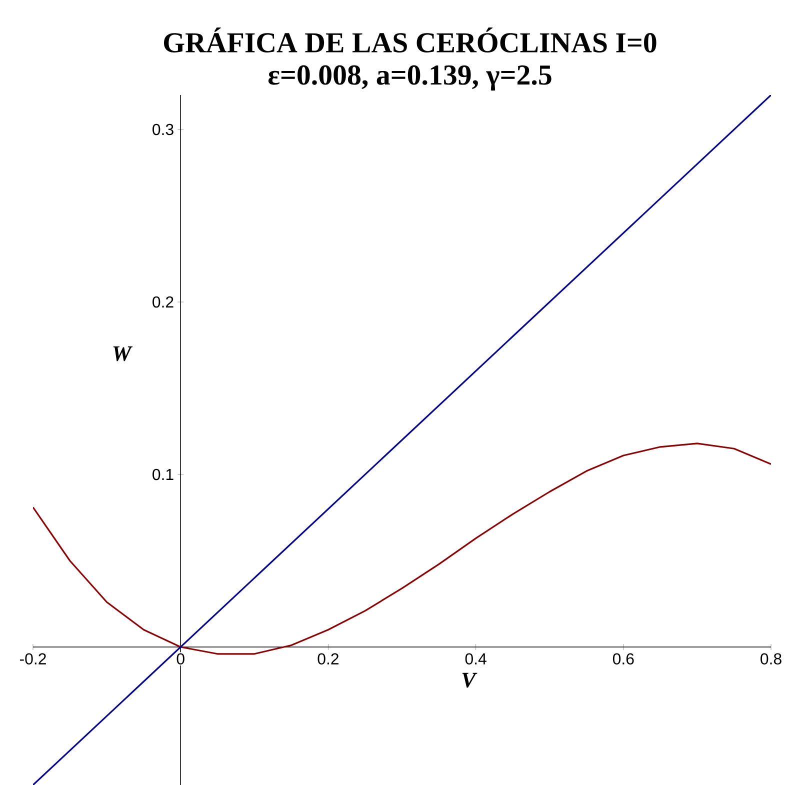 This screenshot has width=787, height=785. What do you see at coordinates (163, 302) in the screenshot?
I see `y-tick-label: 0.2` at bounding box center [163, 302].